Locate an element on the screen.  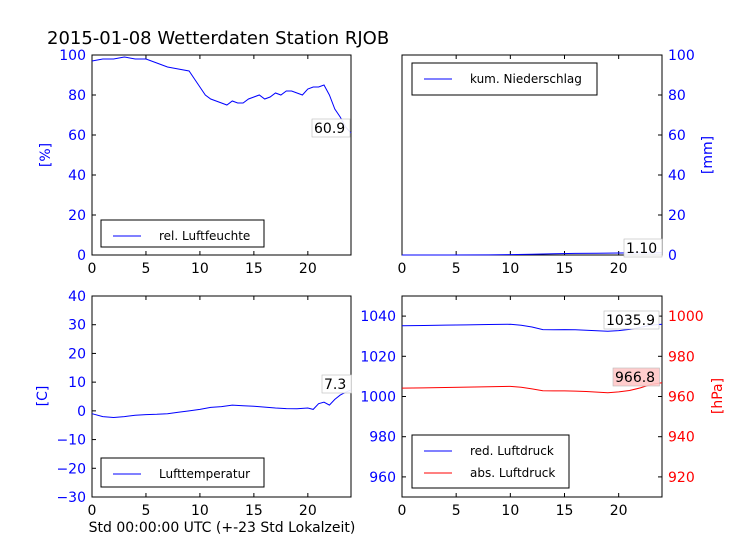
legend-label: abs. Luftdruck is located at coordinates (512, 473).